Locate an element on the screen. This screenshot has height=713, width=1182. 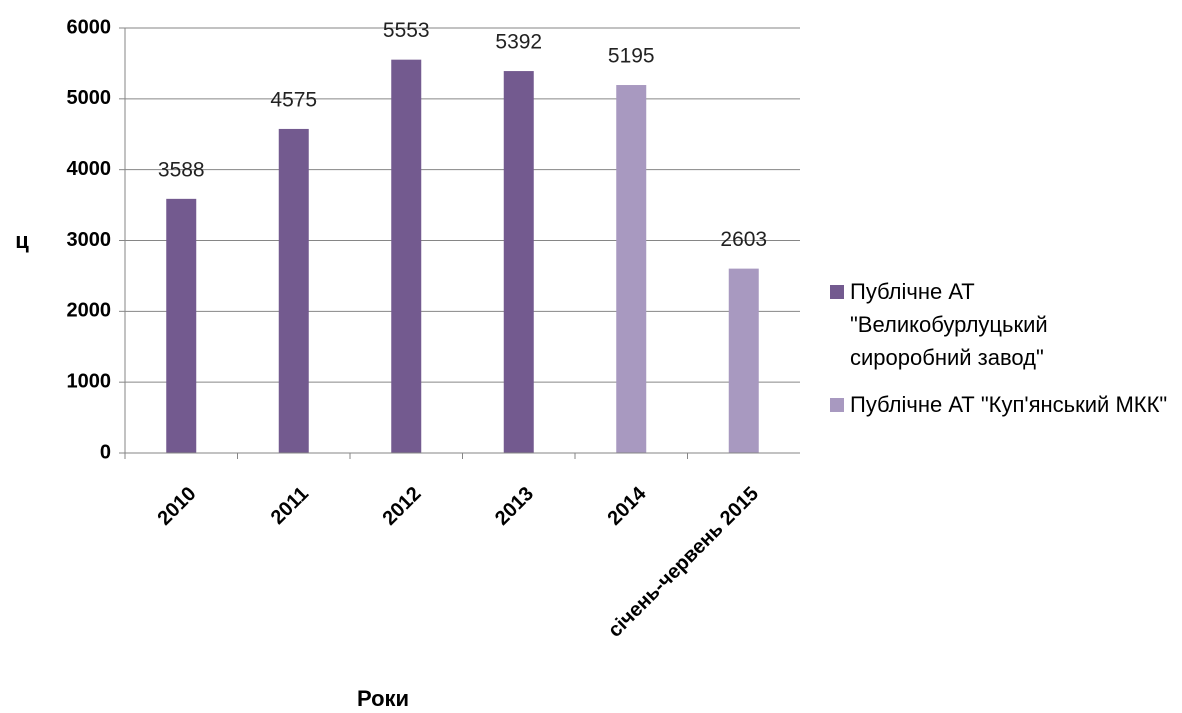
x-axis-label: Роки is located at coordinates (383, 698).